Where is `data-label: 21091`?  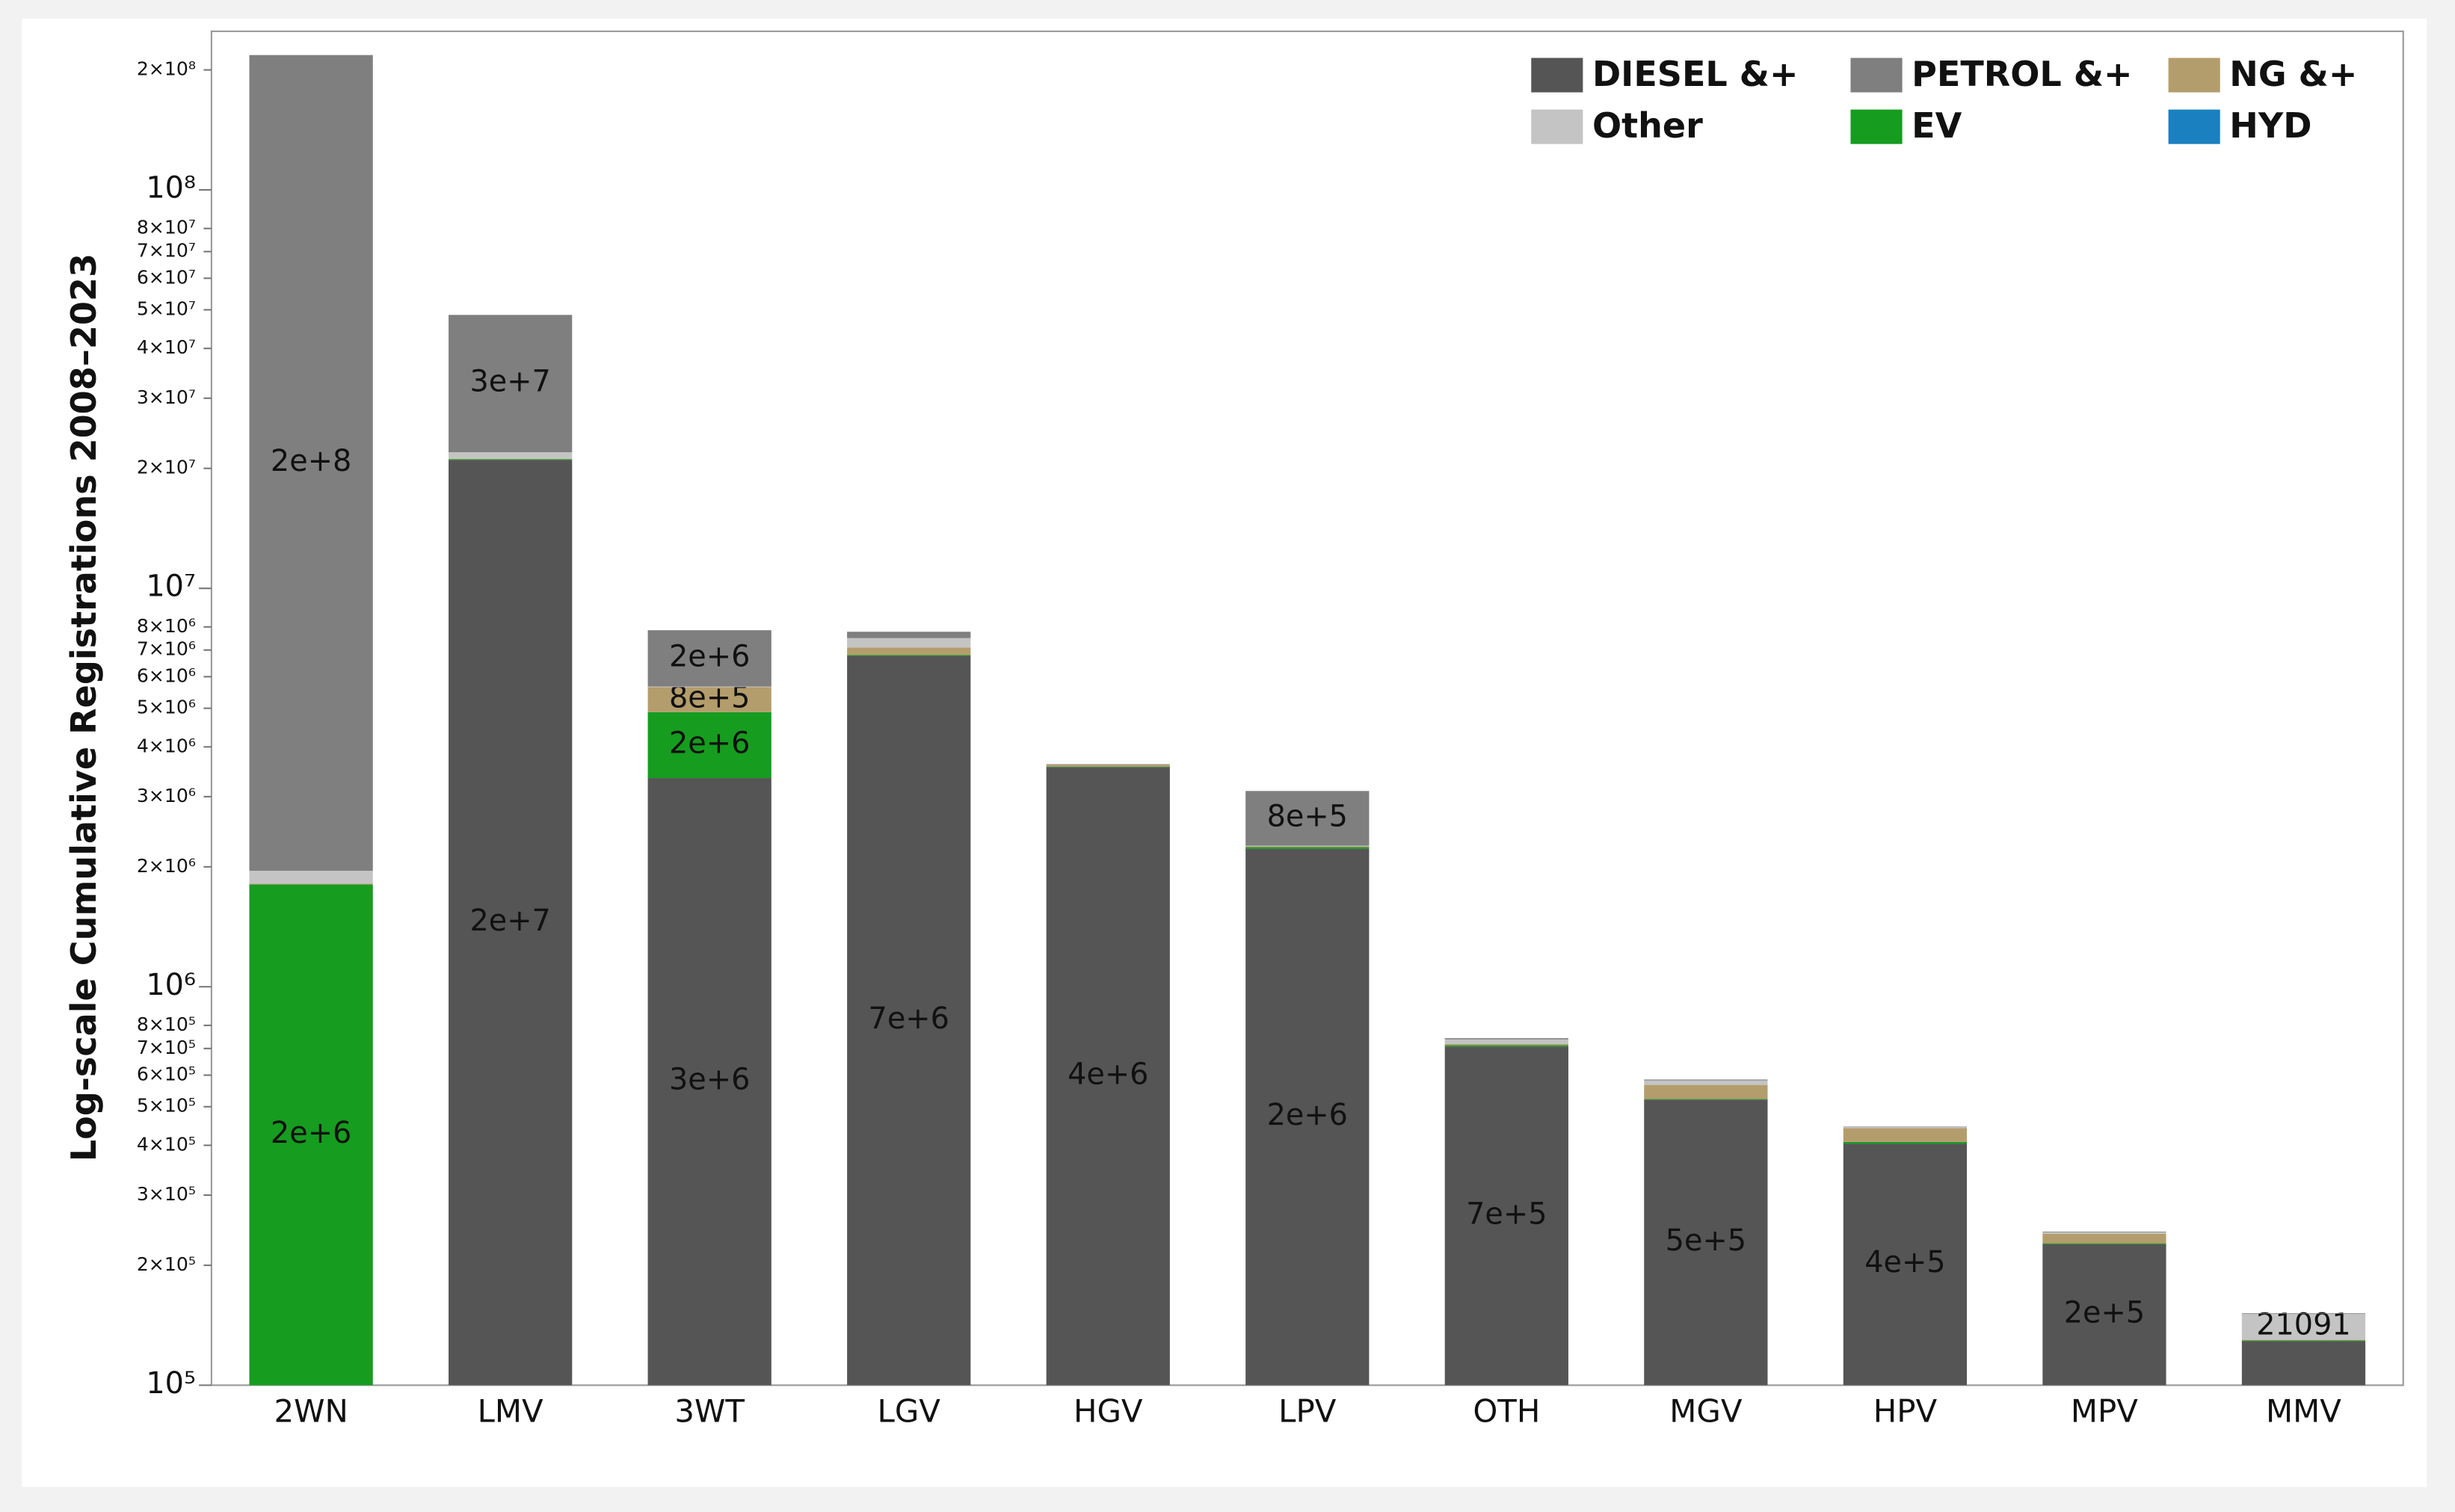
data-label: 21091 is located at coordinates (2303, 1325).